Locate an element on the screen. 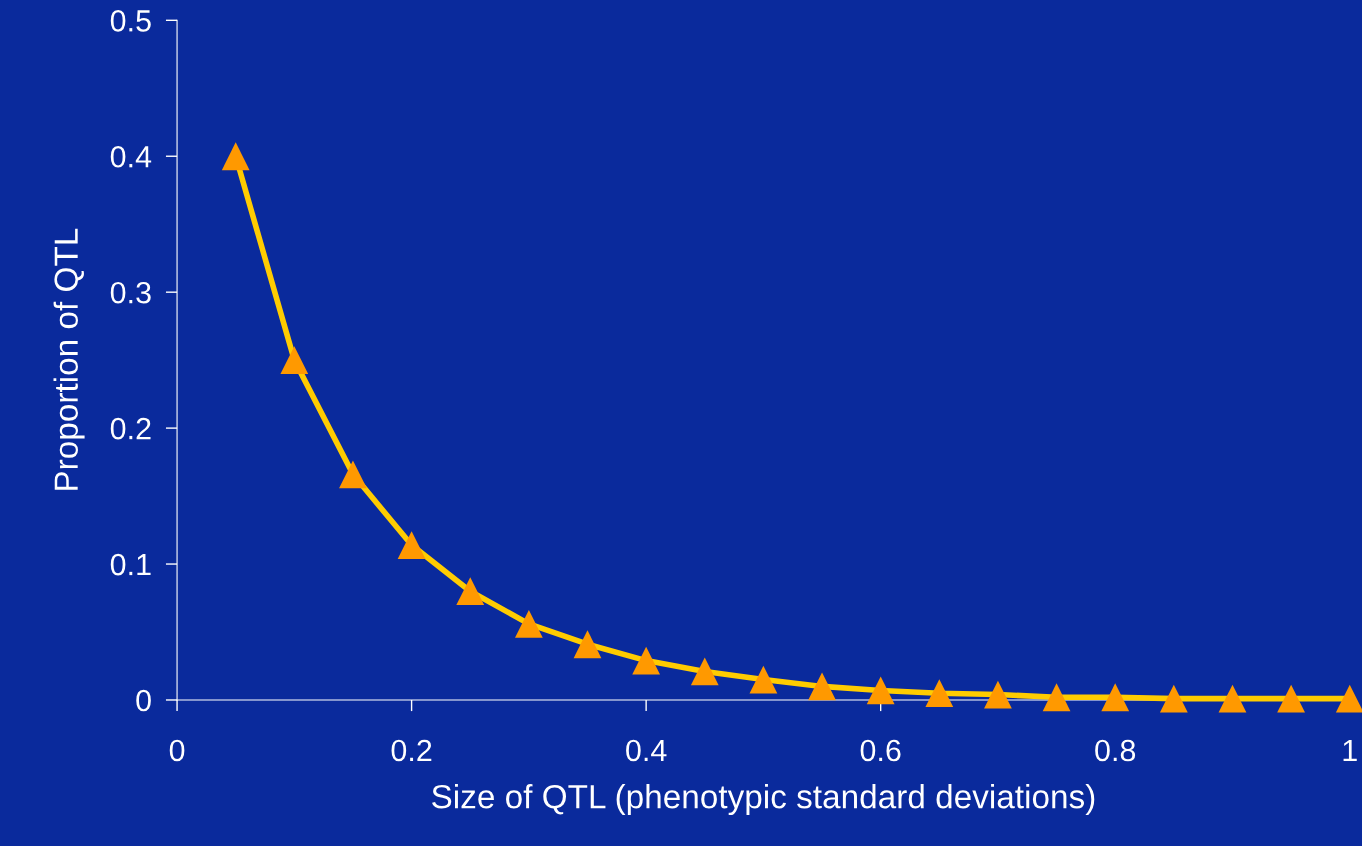  x-tick-label: 0.2 is located at coordinates (411, 750).